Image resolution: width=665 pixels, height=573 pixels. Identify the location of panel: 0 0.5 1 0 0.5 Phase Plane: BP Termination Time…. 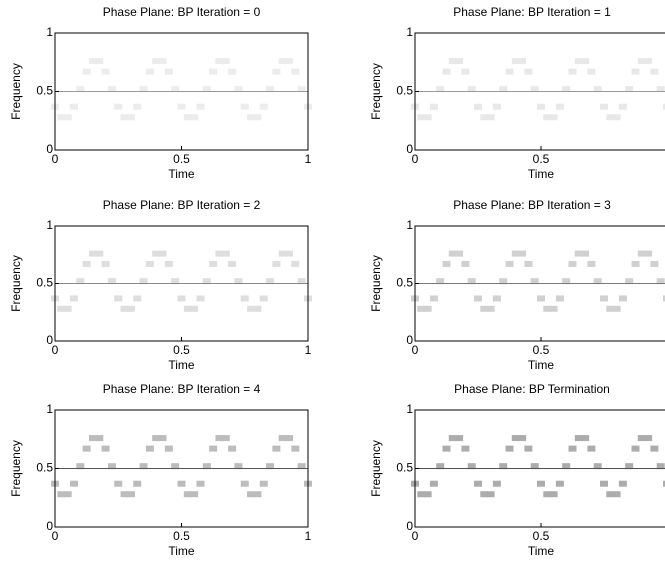
(517, 470).